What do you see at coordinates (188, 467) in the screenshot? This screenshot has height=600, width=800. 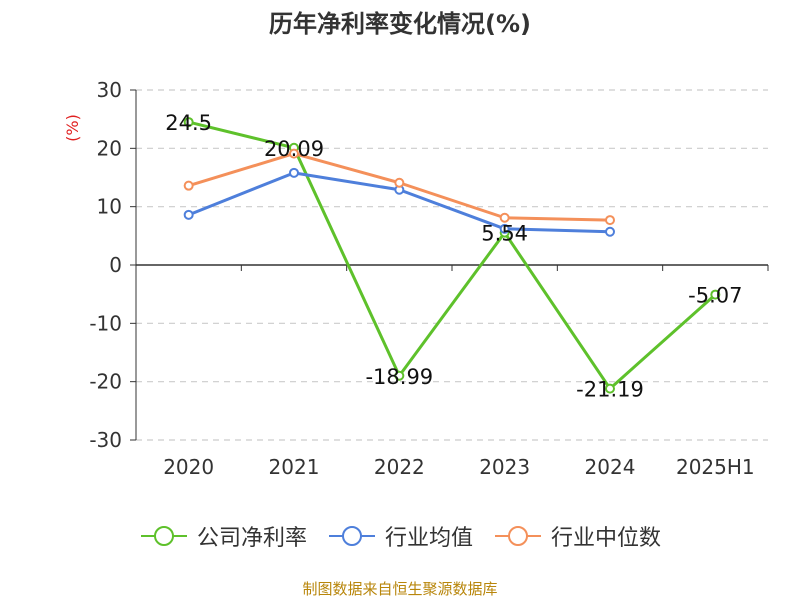 I see `x-tick-label: 2020` at bounding box center [188, 467].